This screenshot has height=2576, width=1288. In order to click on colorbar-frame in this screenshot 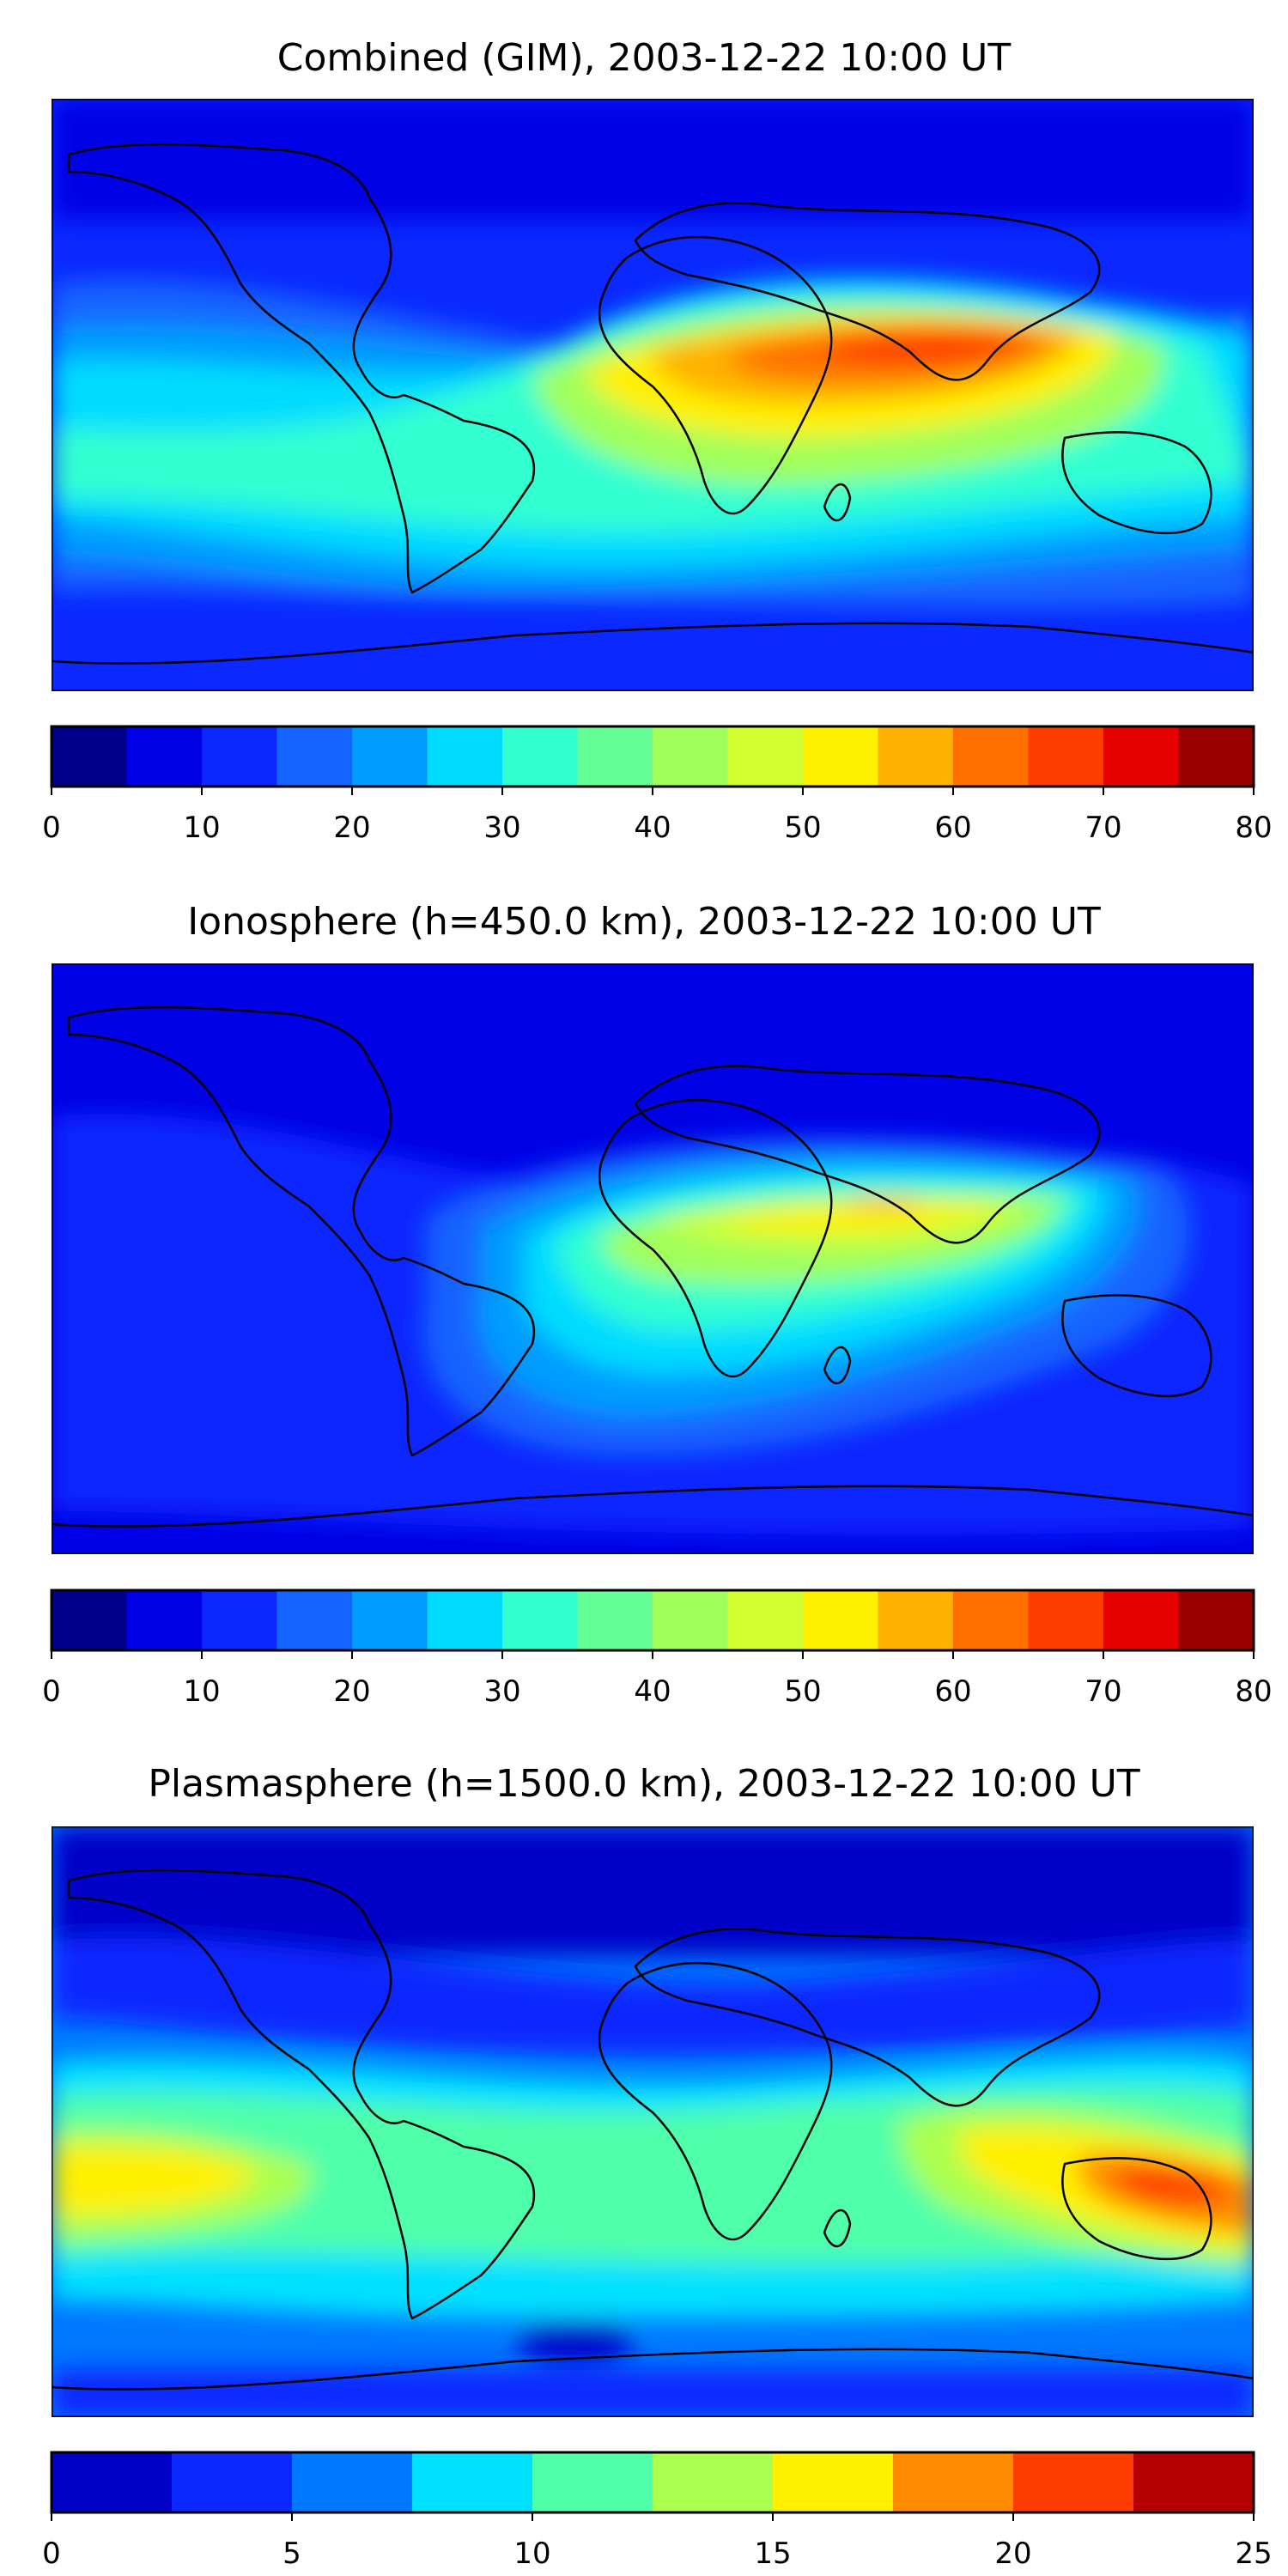, I will do `click(652, 2482)`.